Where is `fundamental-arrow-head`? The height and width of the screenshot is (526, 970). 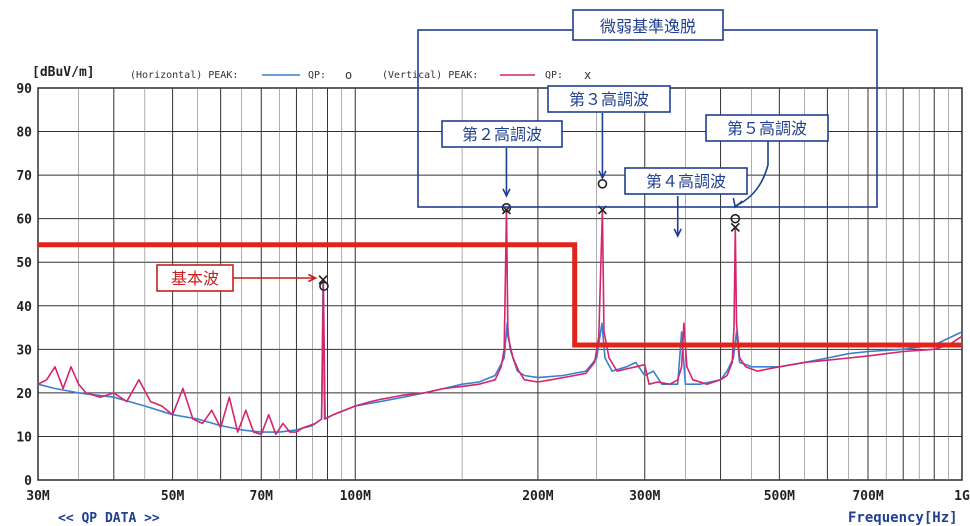
fundamental-arrow-head is located at coordinates (313, 278).